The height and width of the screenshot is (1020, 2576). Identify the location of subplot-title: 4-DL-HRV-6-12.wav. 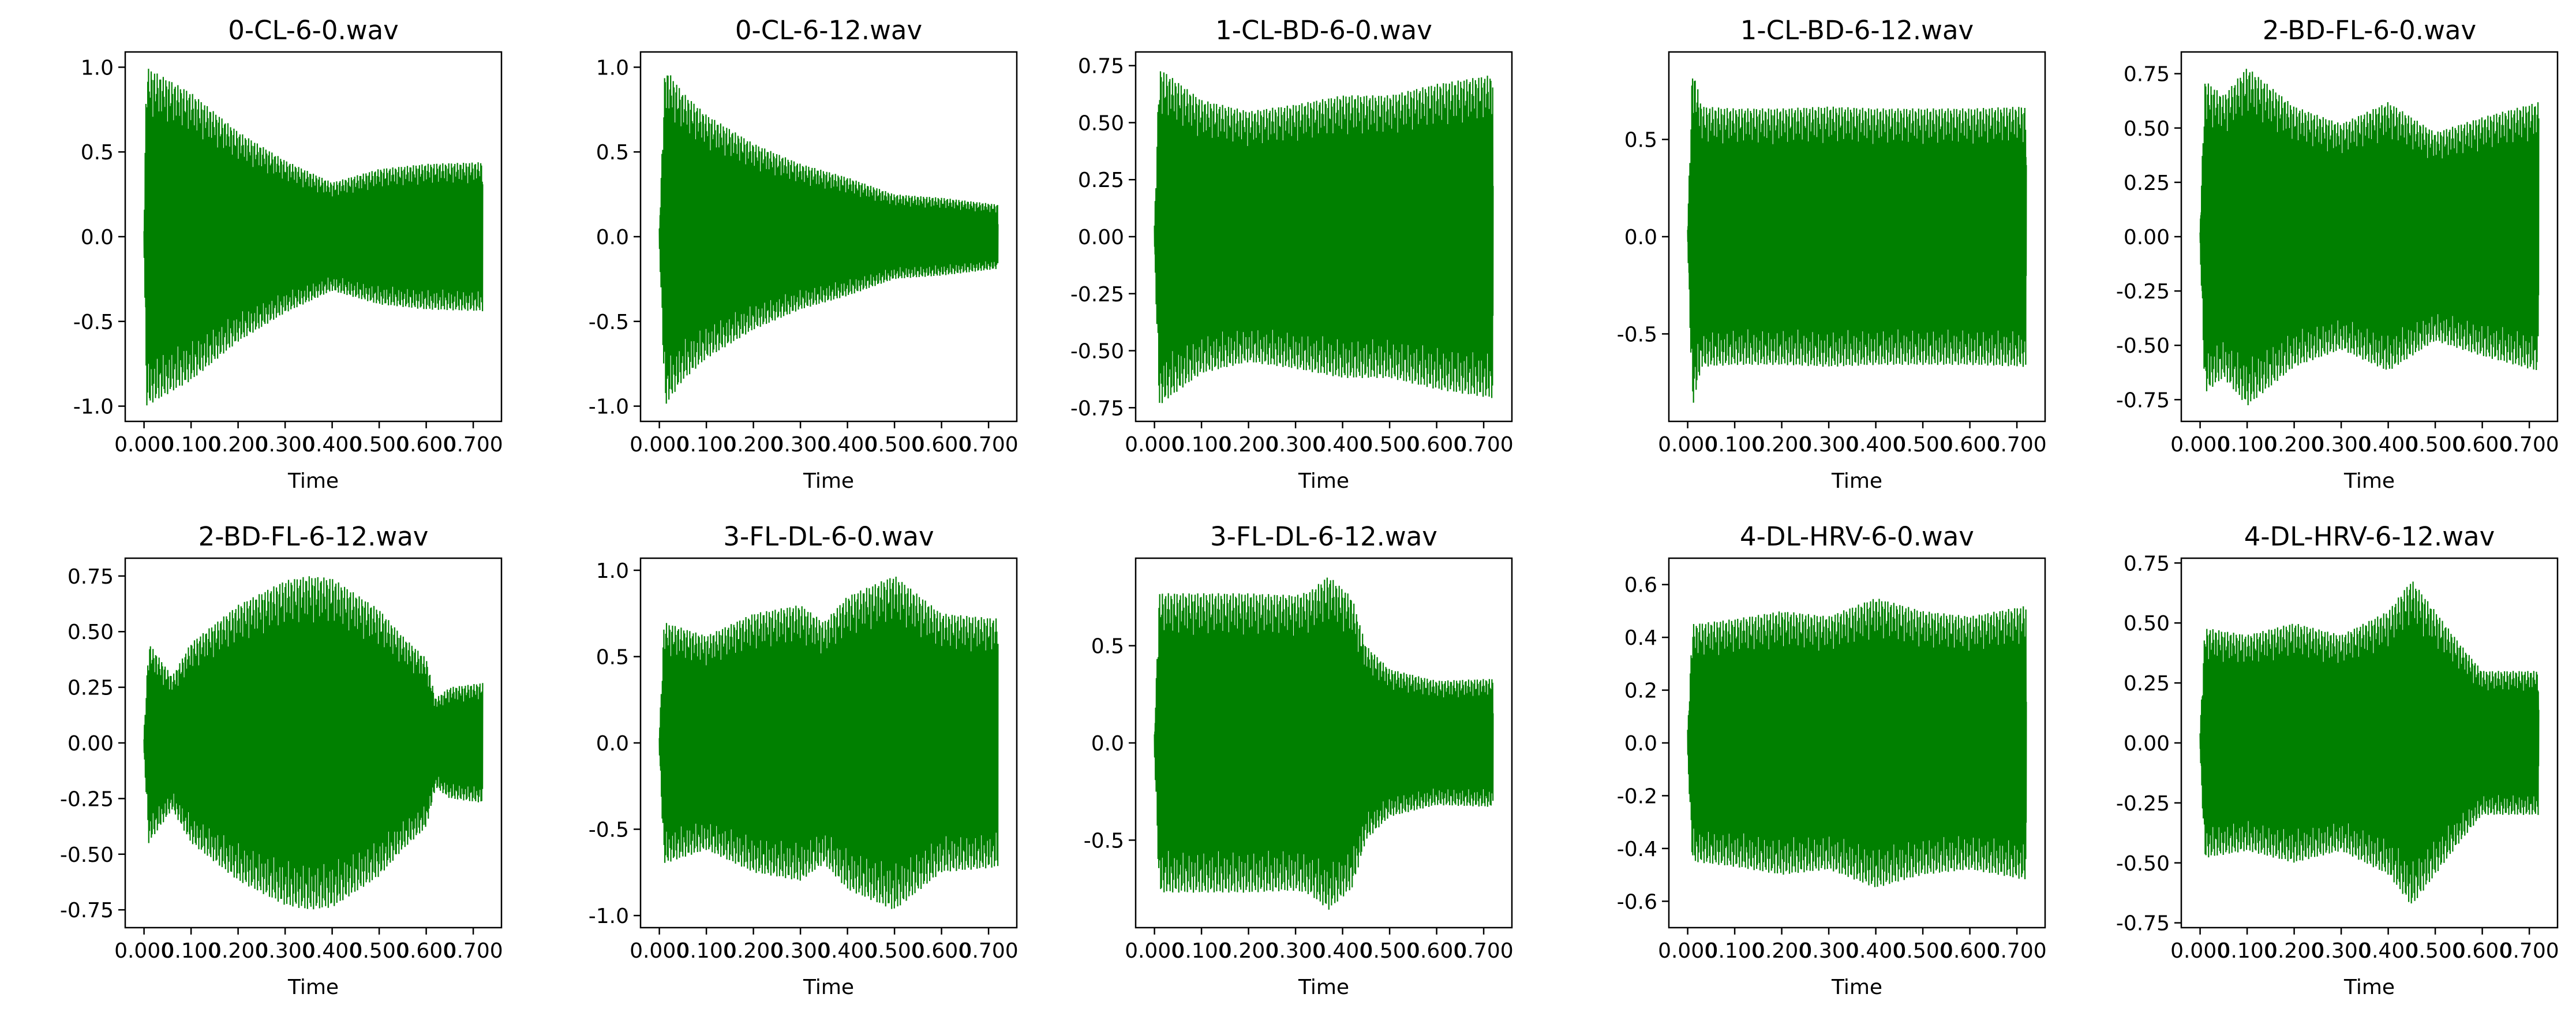
(2370, 536).